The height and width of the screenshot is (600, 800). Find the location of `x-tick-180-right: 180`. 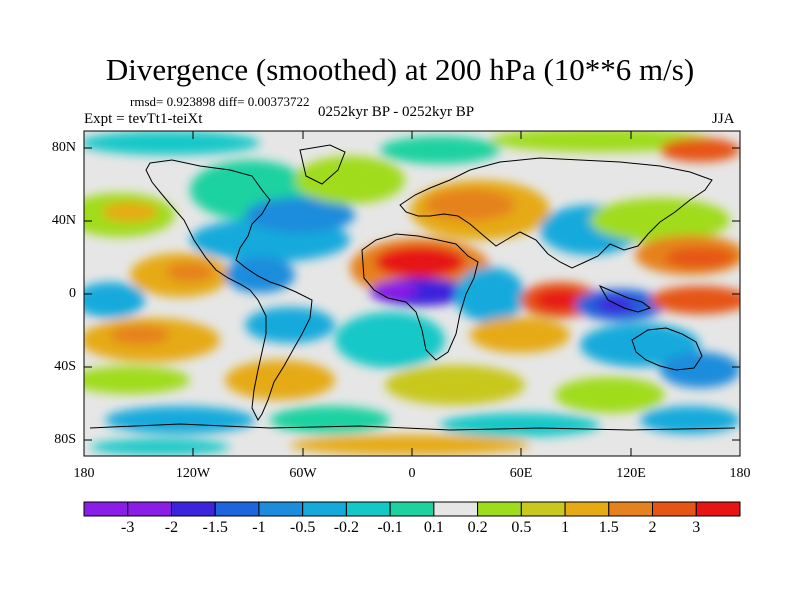

x-tick-180-right: 180 is located at coordinates (740, 473).